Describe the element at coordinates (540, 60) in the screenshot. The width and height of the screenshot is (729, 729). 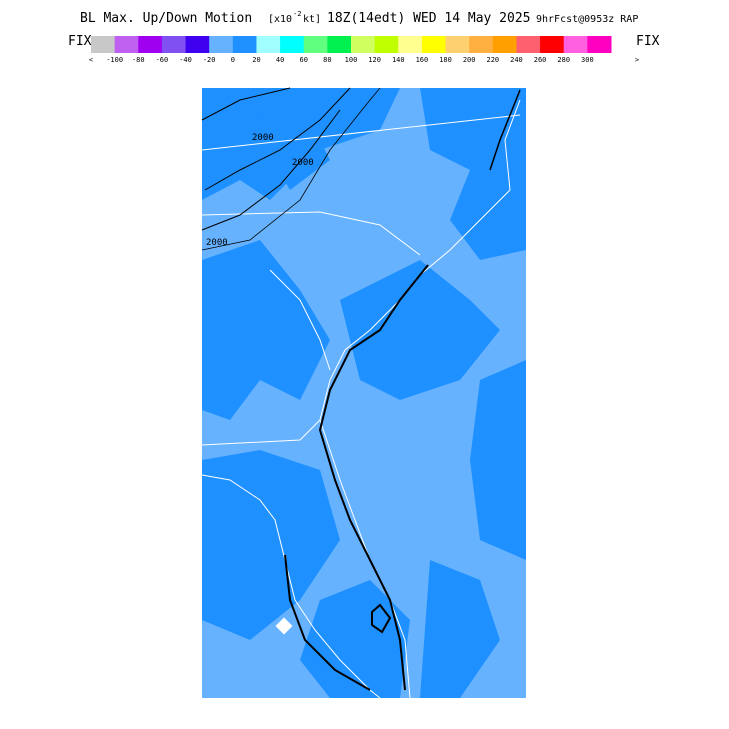
I see `legend-label: 260` at that location.